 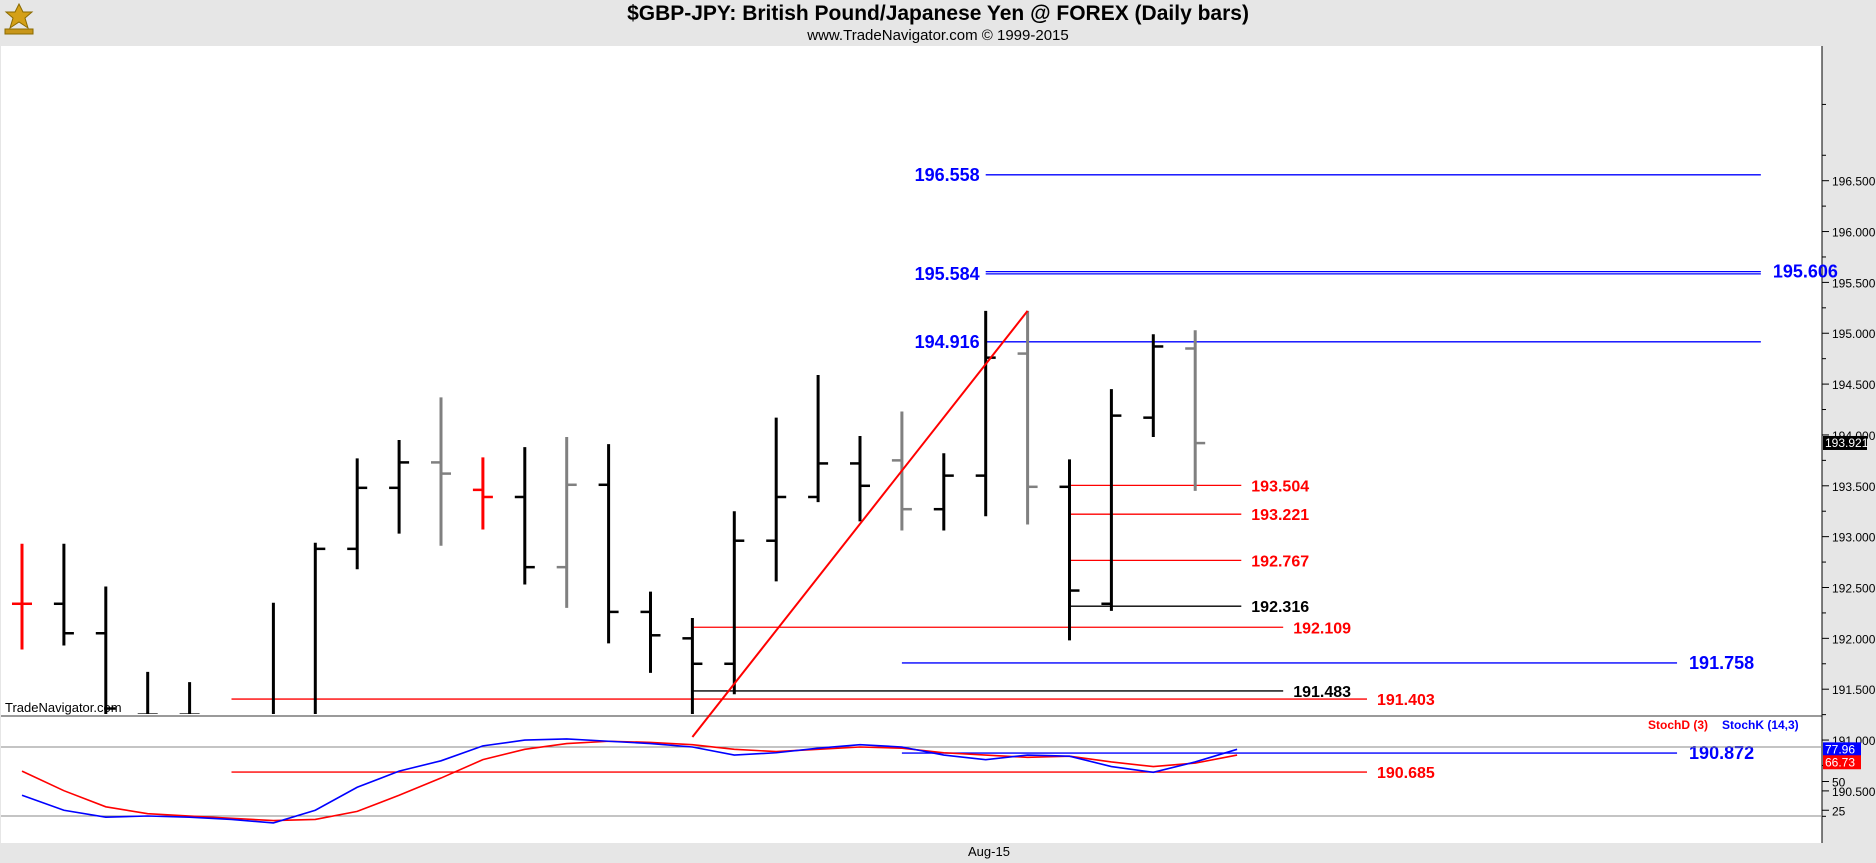 I want to click on y-tick-label: 192.000, so click(x=1854, y=639).